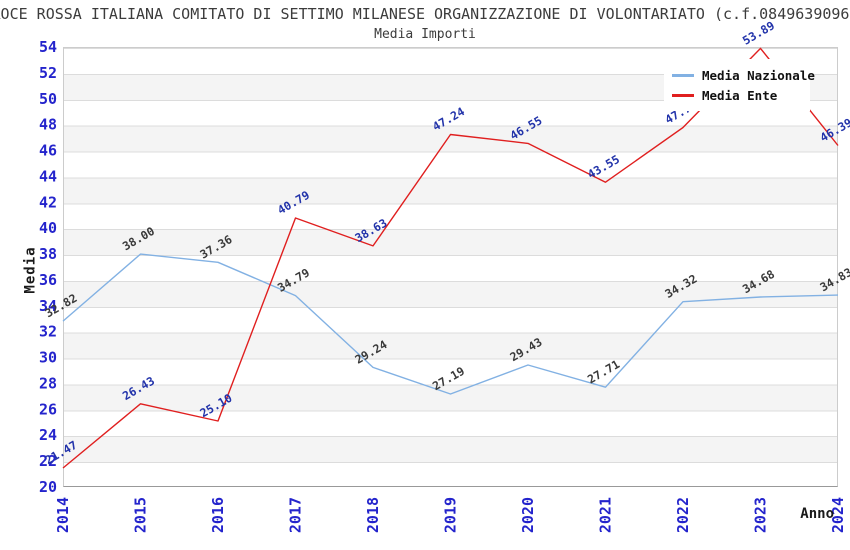 This screenshot has height=550, width=850. What do you see at coordinates (528, 515) in the screenshot?
I see `x-axis-tick-label: 2020` at bounding box center [528, 515].